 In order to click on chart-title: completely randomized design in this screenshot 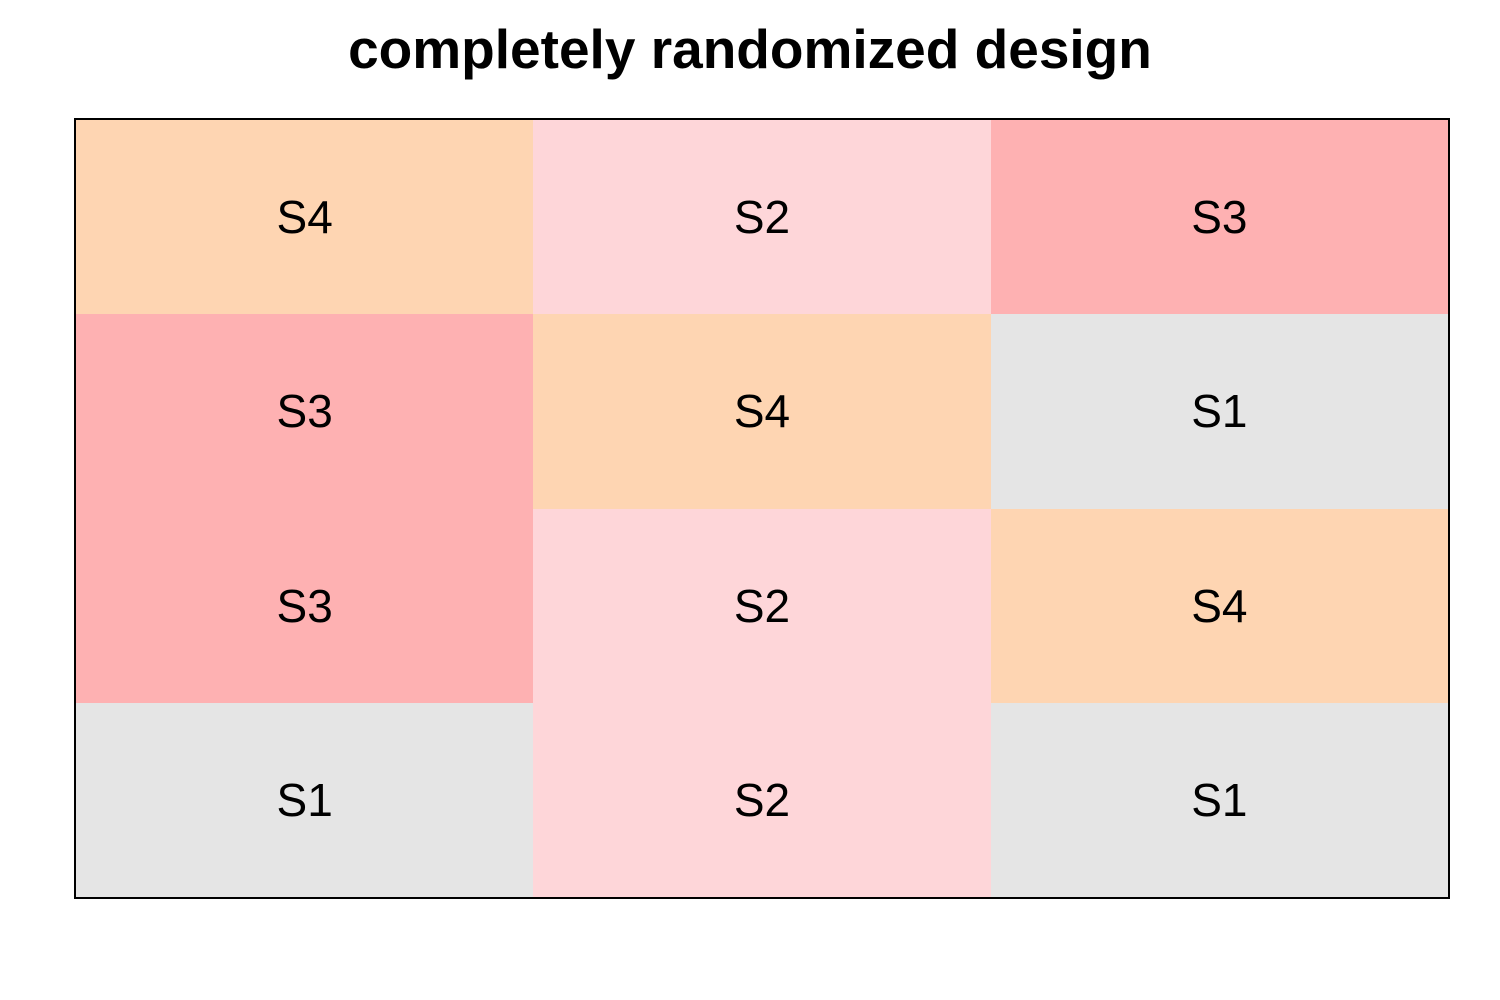, I will do `click(750, 49)`.